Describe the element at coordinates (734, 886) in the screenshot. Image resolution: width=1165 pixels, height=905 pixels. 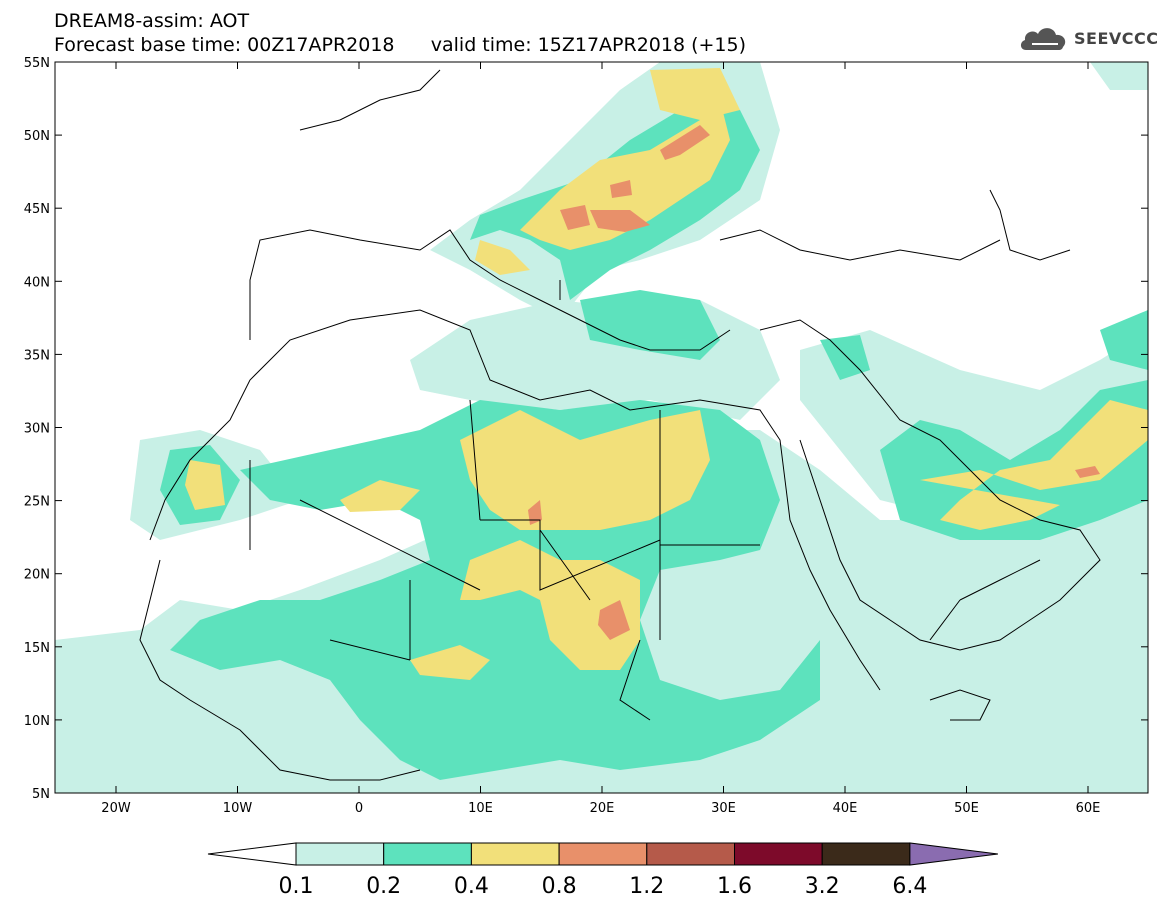
I see `colorbar-label: 1.6` at that location.